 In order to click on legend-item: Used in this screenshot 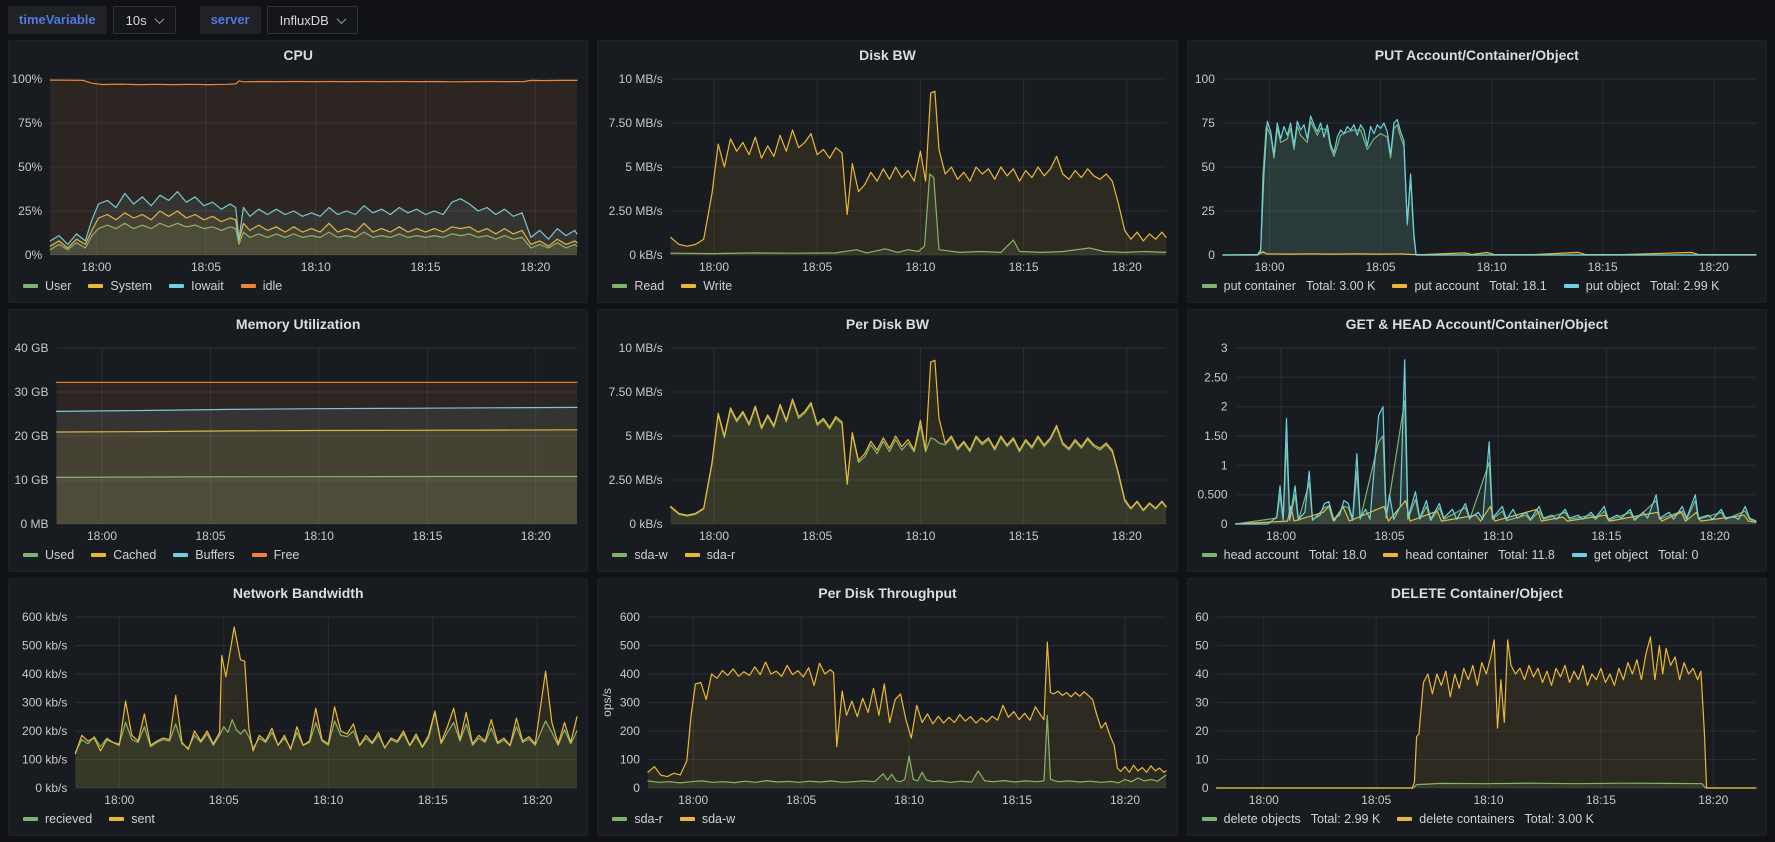, I will do `click(48, 555)`.